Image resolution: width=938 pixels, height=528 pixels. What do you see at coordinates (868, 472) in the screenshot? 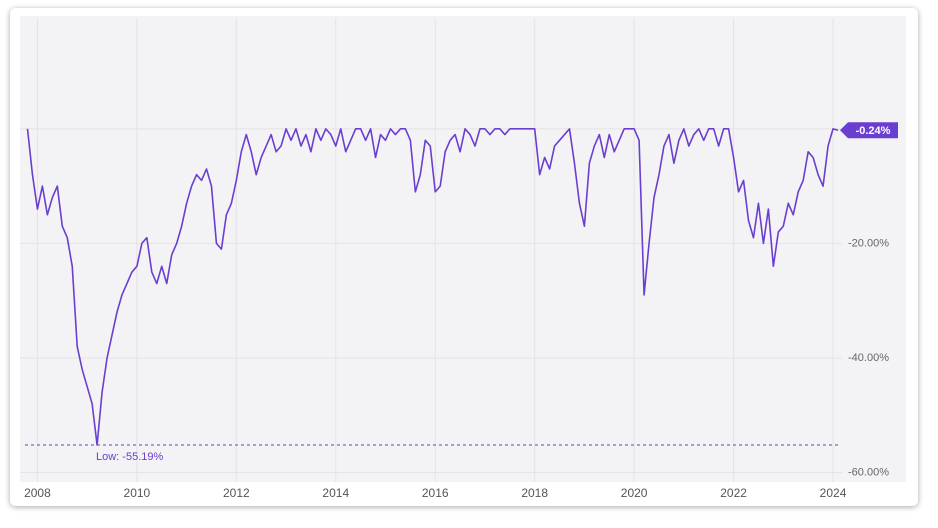
I see `y-tick-label: -60.00%` at bounding box center [868, 472].